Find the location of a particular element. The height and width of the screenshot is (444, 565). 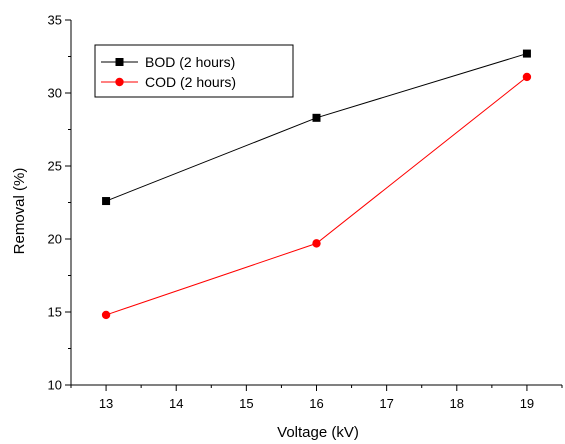

legend-item: BOD (2 hours) is located at coordinates (168, 62).